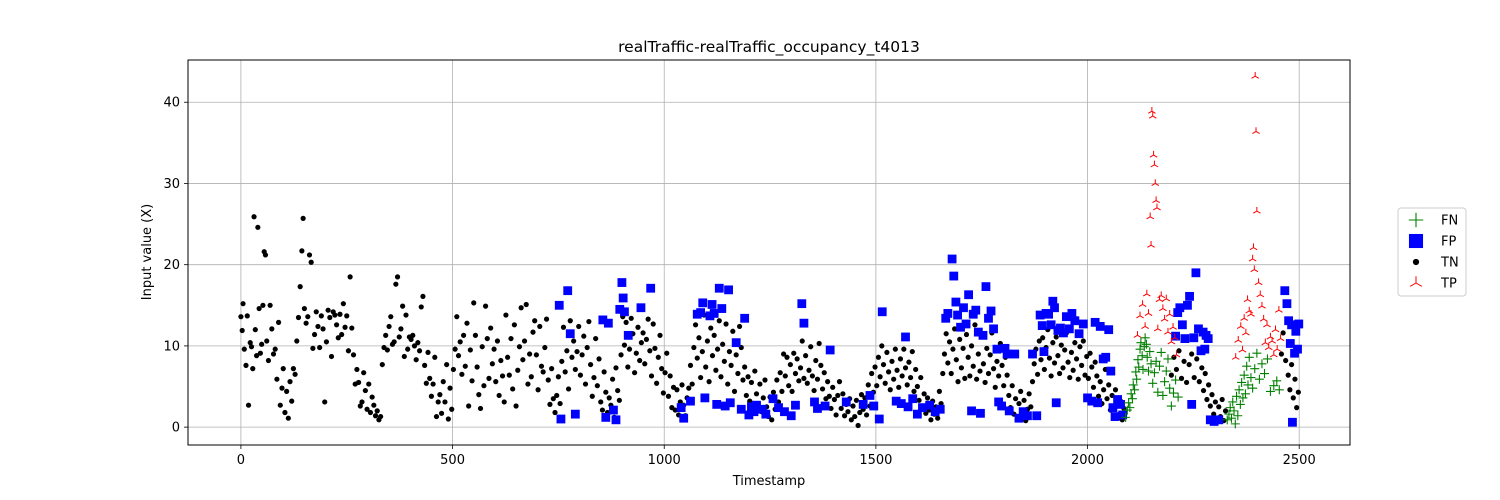 This screenshot has width=1500, height=500. Describe the element at coordinates (1448, 284) in the screenshot. I see `legend-label-tp: TP` at that location.